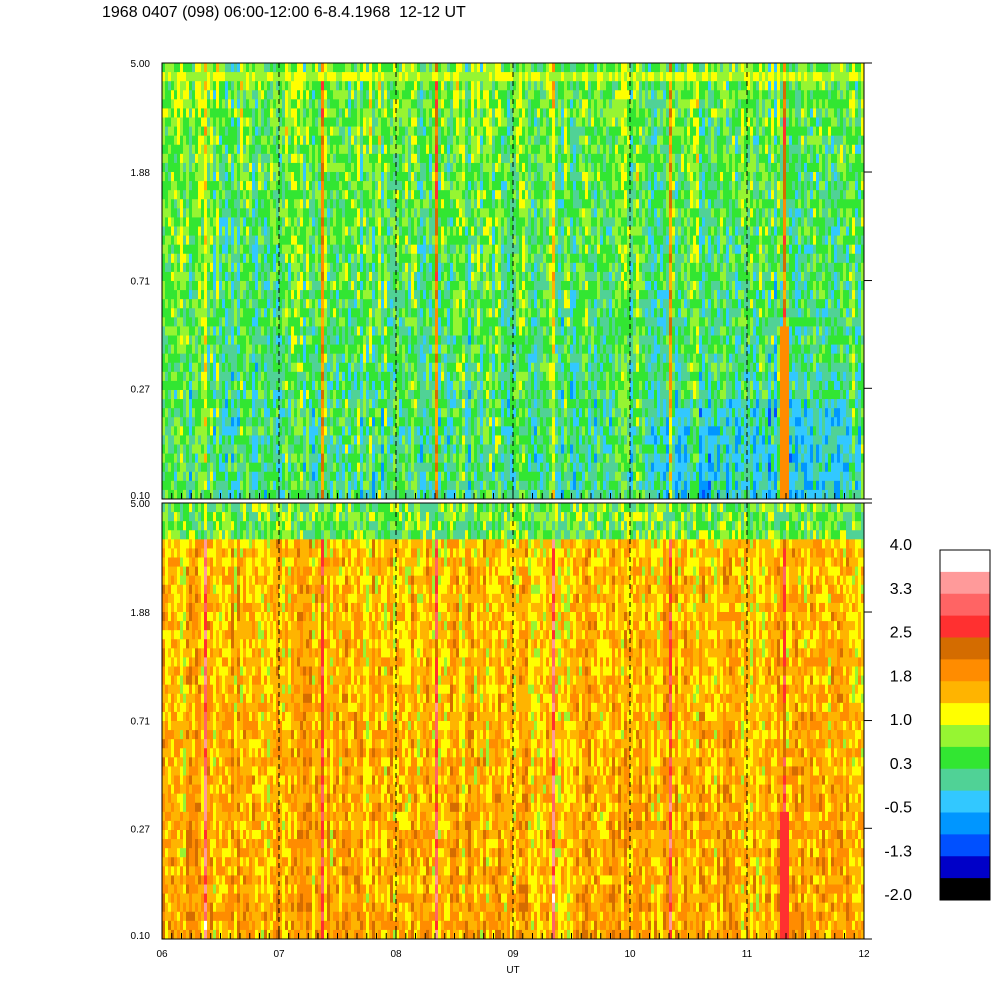 This screenshot has height=1000, width=1000. I want to click on colorbar-label: -2.0, so click(898, 895).